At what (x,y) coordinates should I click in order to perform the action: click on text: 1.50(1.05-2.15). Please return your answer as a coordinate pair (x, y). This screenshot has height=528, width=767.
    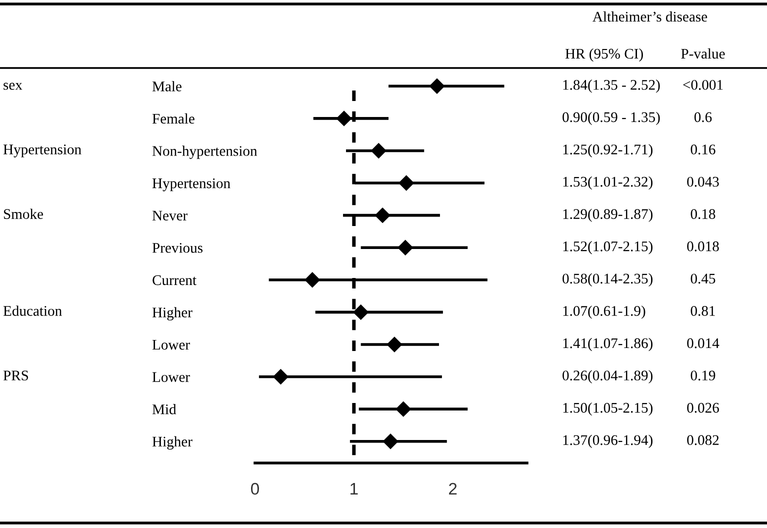
    Looking at the image, I should click on (607, 409).